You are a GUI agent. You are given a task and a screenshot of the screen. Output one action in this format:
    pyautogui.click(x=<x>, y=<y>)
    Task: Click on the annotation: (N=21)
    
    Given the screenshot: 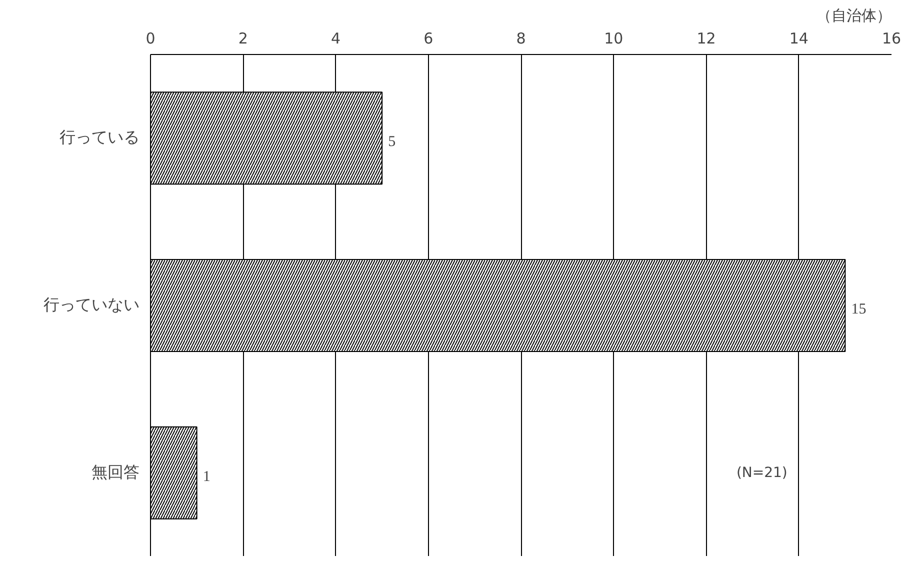 What is the action you would take?
    pyautogui.click(x=762, y=472)
    